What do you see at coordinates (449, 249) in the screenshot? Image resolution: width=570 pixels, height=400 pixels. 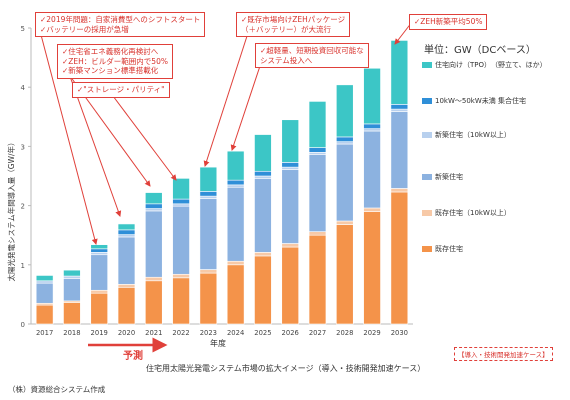 I see `legend-label: 既存住宅` at bounding box center [449, 249].